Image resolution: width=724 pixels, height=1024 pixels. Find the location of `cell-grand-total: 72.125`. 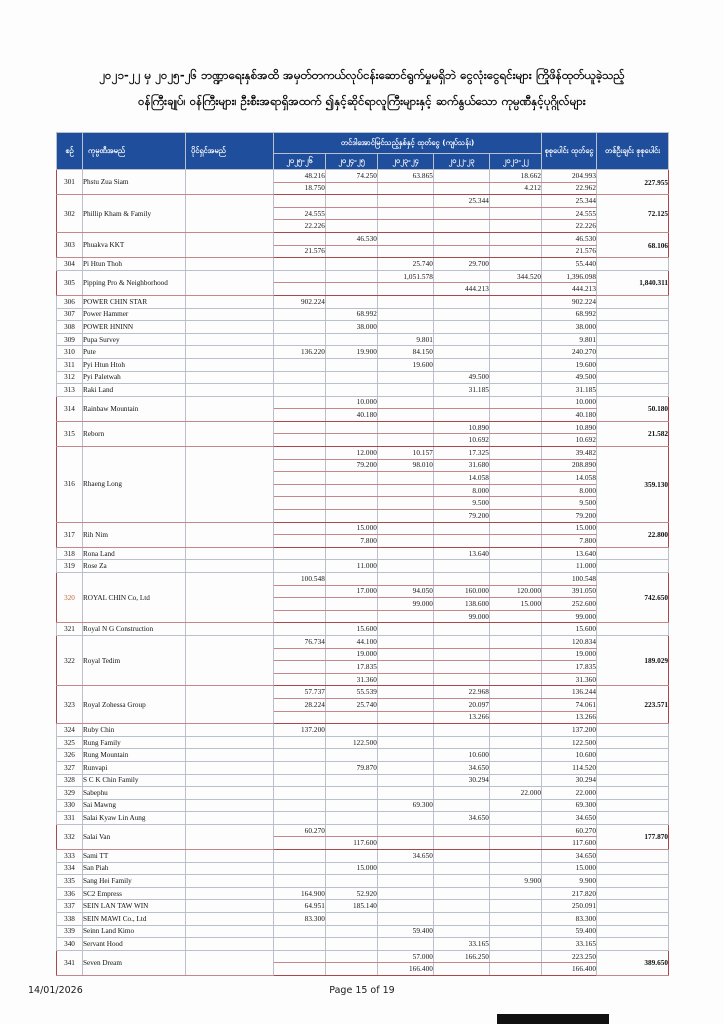

cell-grand-total: 72.125 is located at coordinates (633, 213).